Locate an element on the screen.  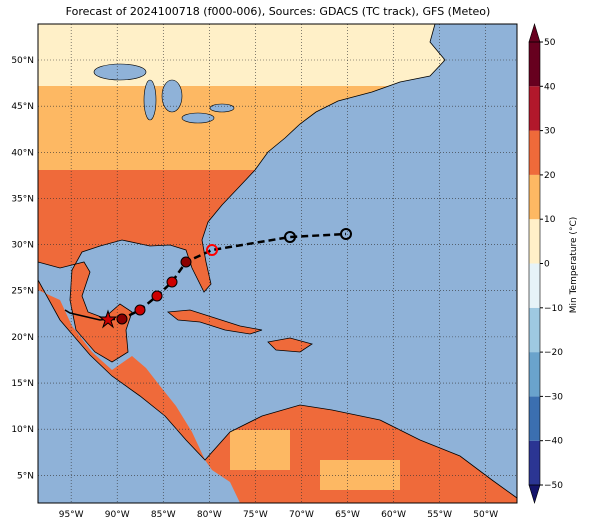
lat-label: 35°N is located at coordinates (22, 199).